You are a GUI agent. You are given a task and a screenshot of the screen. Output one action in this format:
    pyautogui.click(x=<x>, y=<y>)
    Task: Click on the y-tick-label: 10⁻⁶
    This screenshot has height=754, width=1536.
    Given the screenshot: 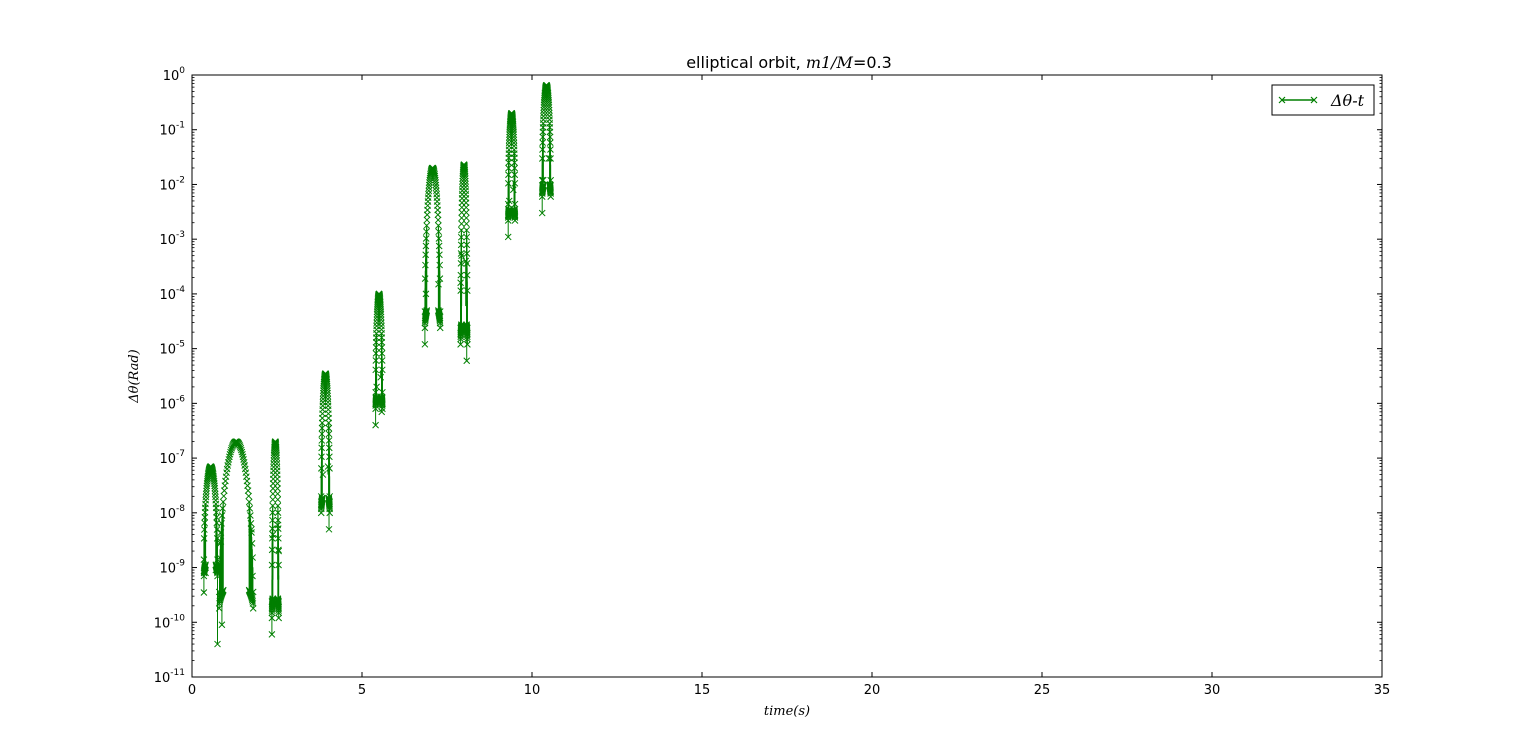 What is the action you would take?
    pyautogui.click(x=172, y=403)
    